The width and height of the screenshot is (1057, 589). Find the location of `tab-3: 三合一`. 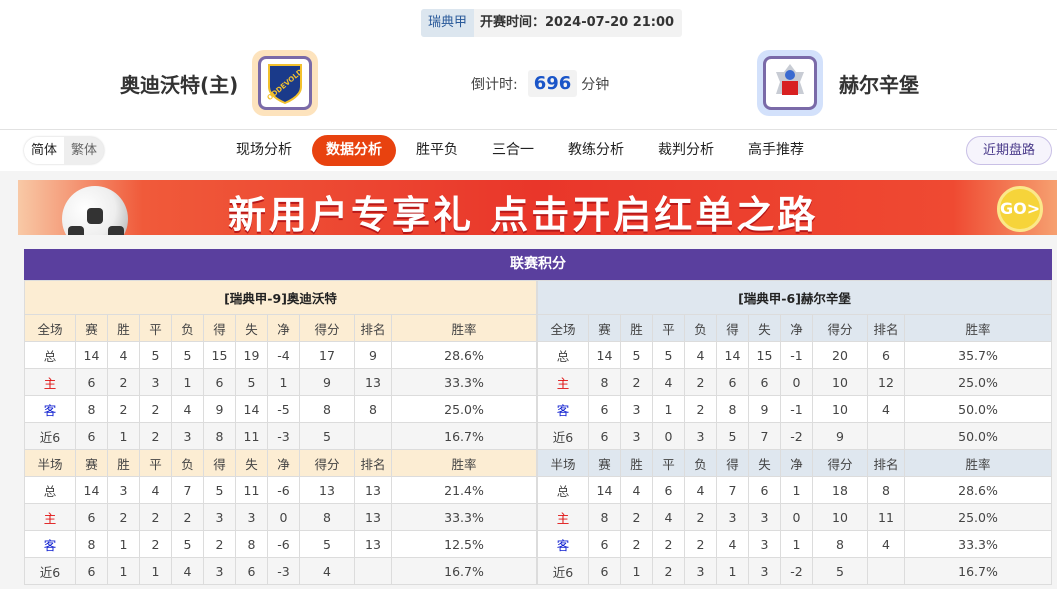

tab-3: 三合一 is located at coordinates (513, 150).